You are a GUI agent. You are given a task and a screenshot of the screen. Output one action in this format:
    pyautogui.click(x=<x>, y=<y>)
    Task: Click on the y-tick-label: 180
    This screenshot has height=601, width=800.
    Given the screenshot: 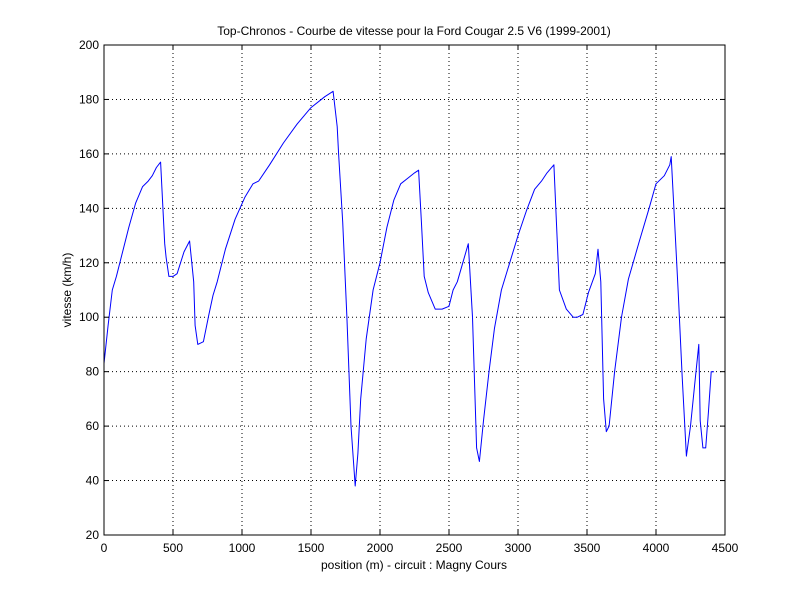 What is the action you would take?
    pyautogui.click(x=89, y=99)
    